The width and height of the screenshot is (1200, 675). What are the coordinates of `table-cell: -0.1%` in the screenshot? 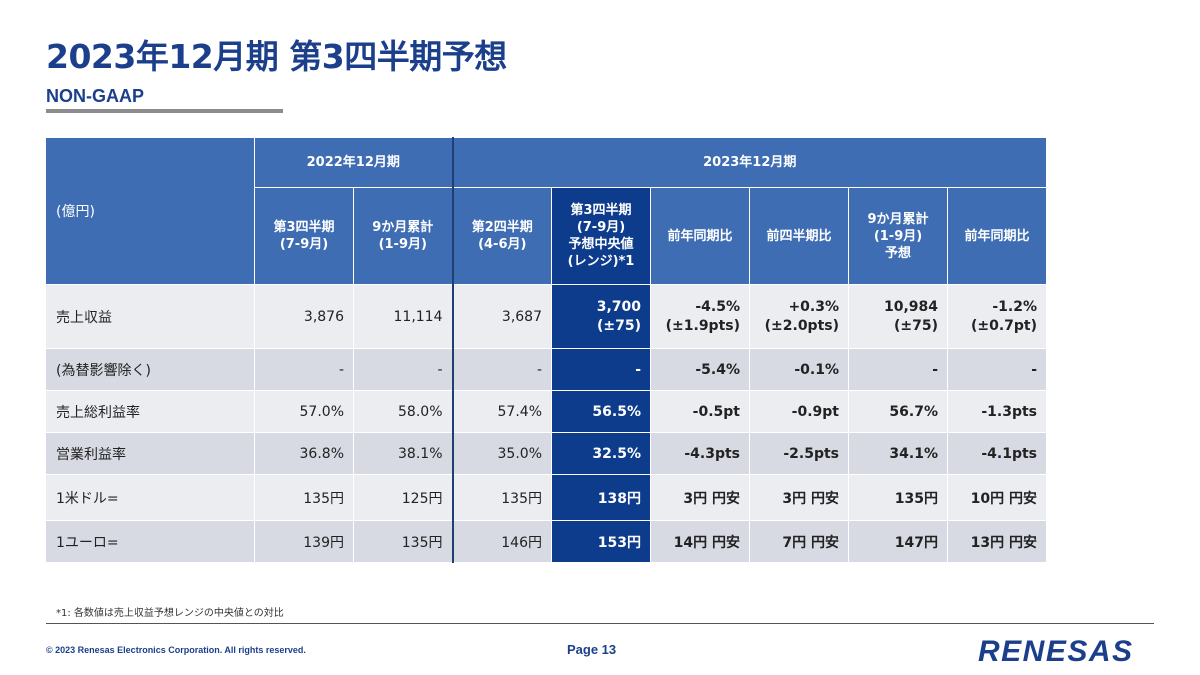 It's located at (799, 369).